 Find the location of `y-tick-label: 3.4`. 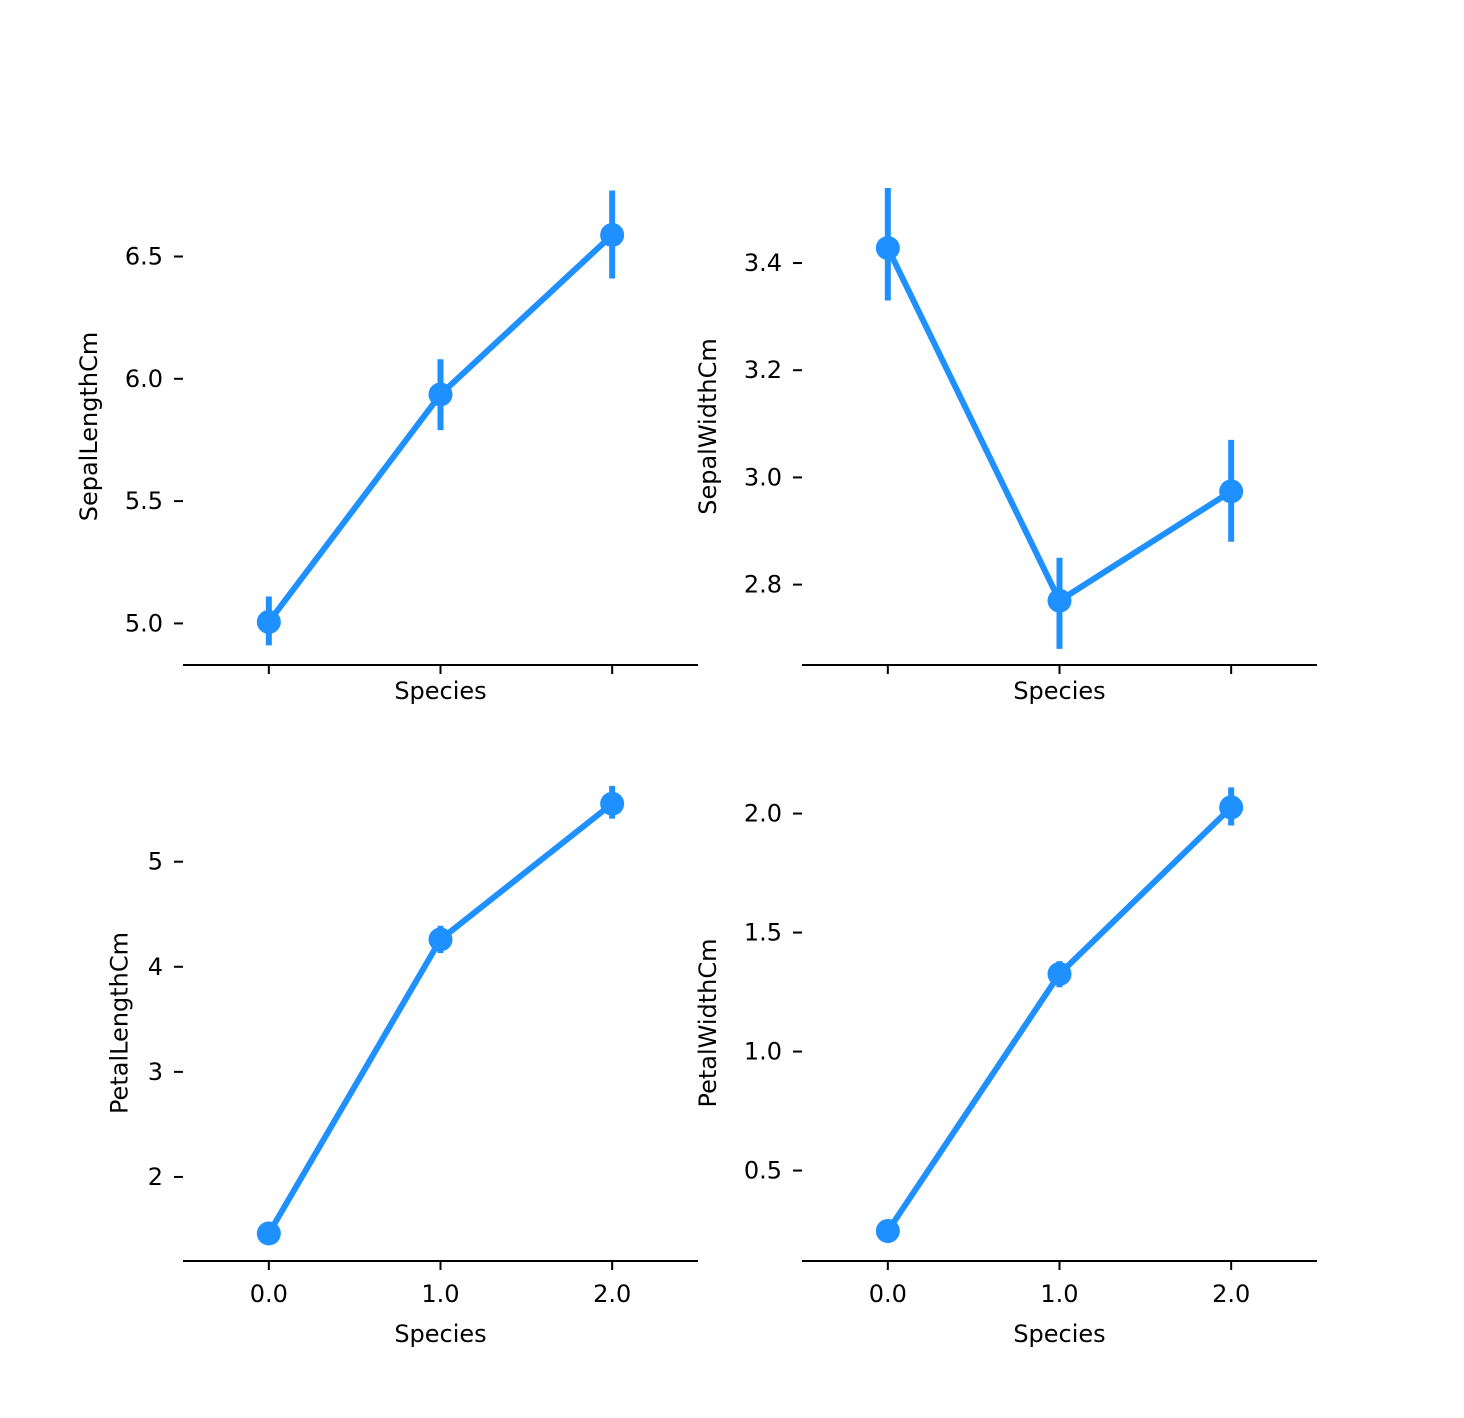

y-tick-label: 3.4 is located at coordinates (763, 263).